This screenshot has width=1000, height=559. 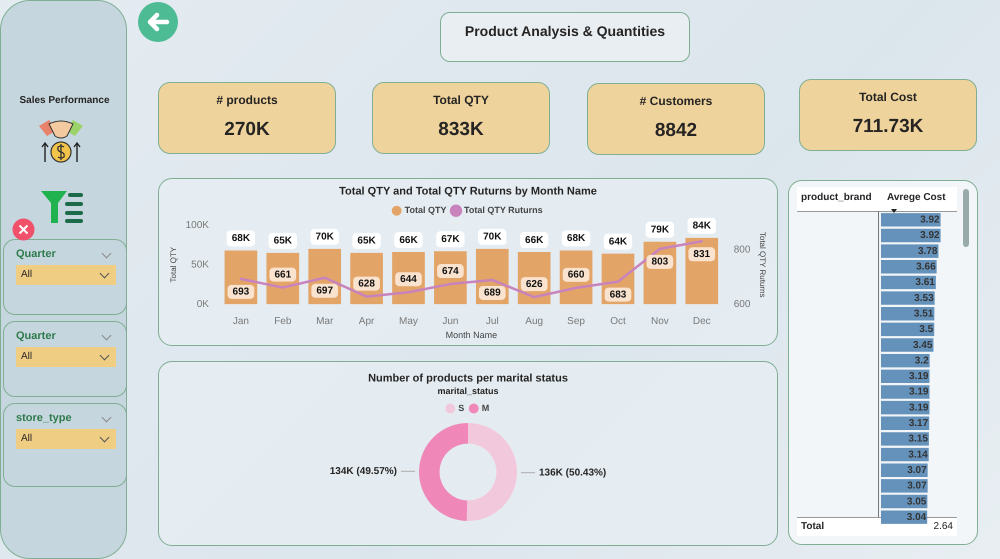 What do you see at coordinates (928, 251) in the screenshot?
I see `data-label: 3.78` at bounding box center [928, 251].